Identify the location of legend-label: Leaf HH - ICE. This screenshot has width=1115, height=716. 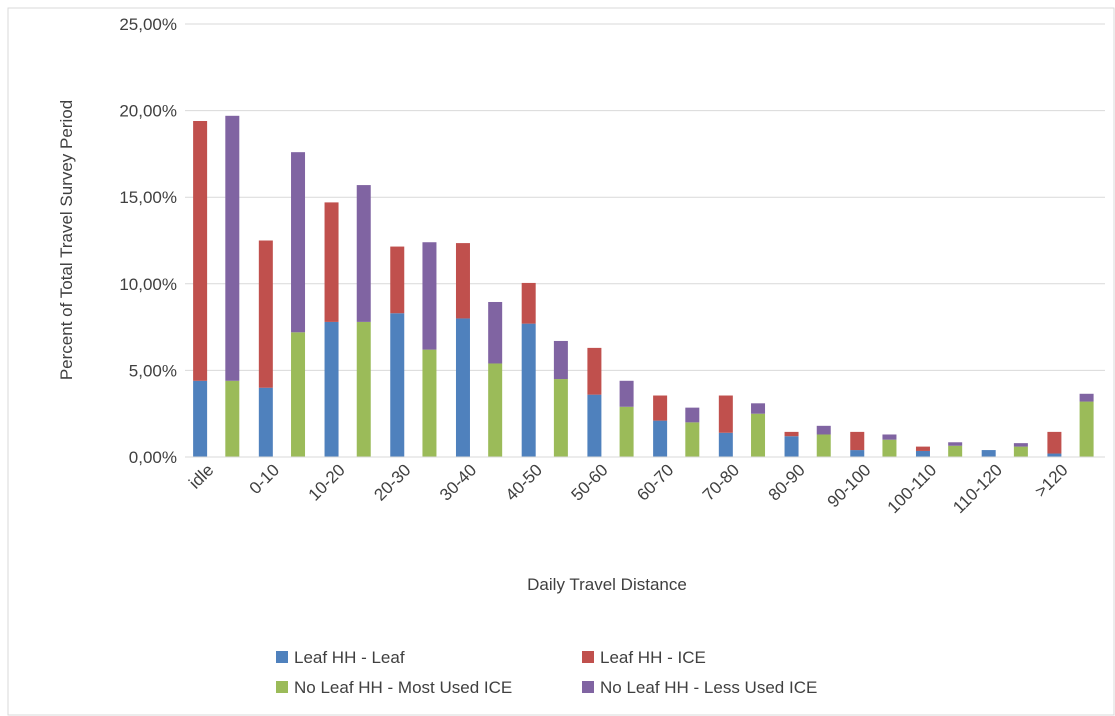
(653, 657).